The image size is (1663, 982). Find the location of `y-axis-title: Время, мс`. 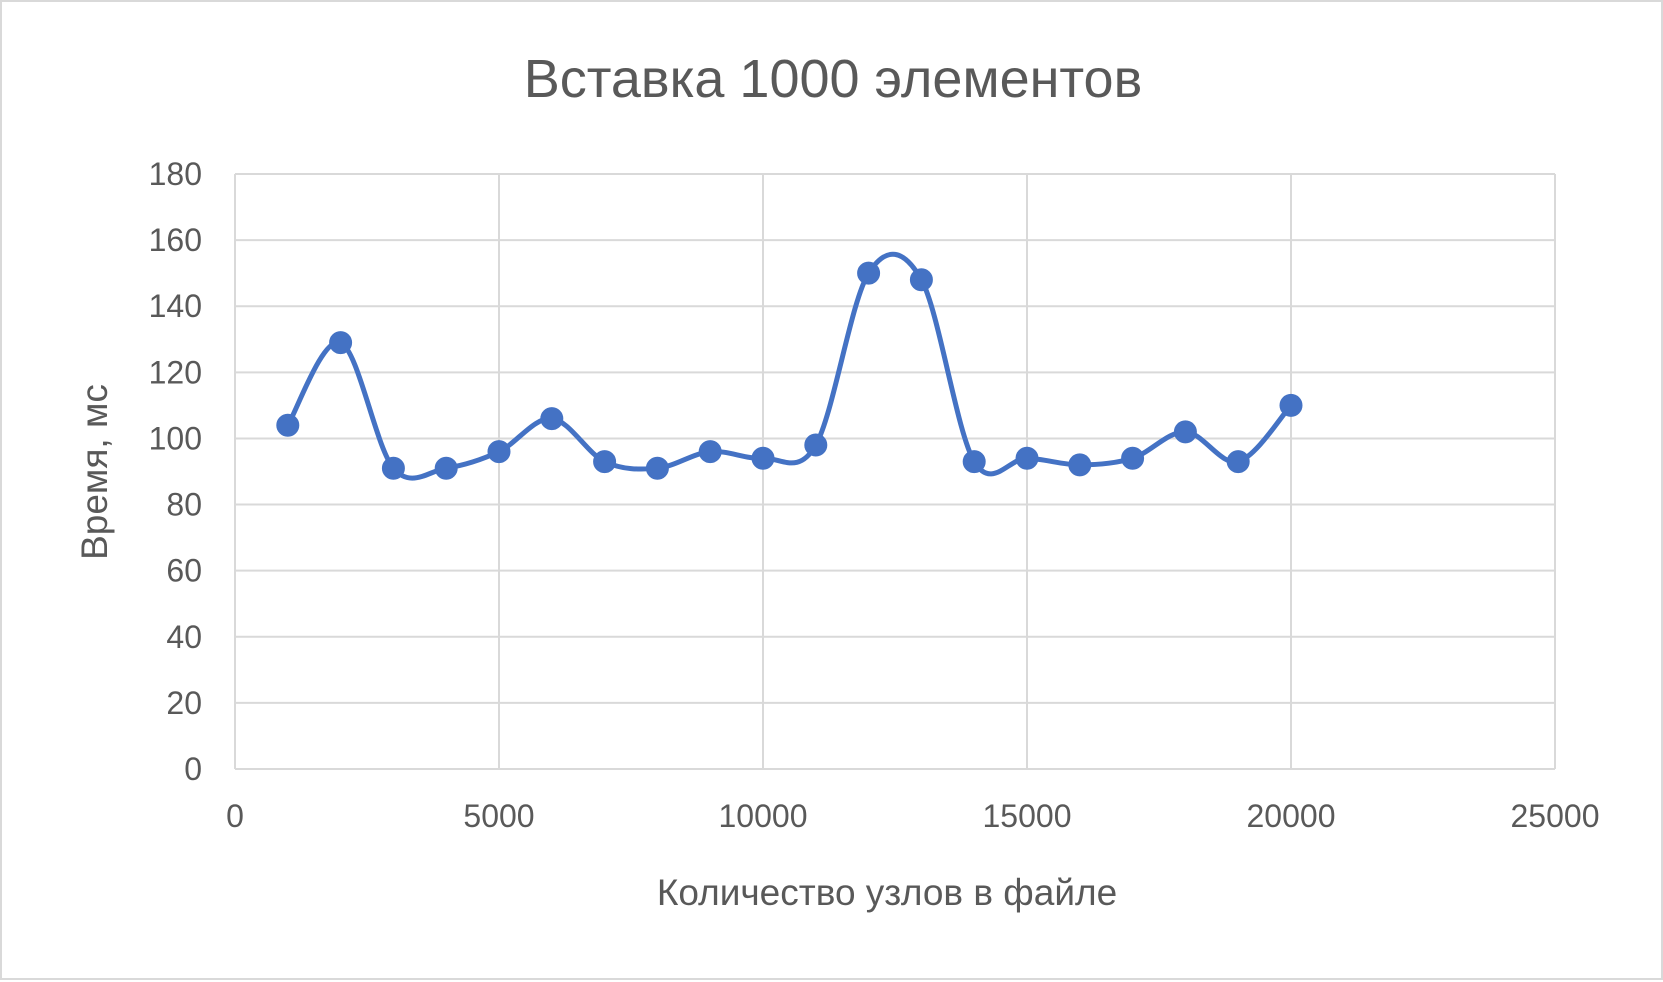

y-axis-title: Время, мс is located at coordinates (94, 472).